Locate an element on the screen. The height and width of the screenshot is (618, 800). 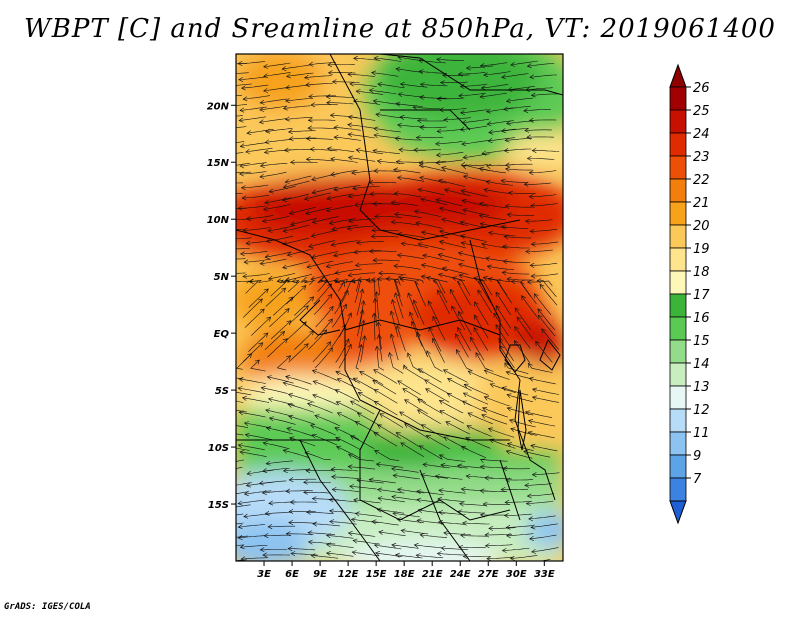
colorbar-label: 15 is located at coordinates (701, 341).